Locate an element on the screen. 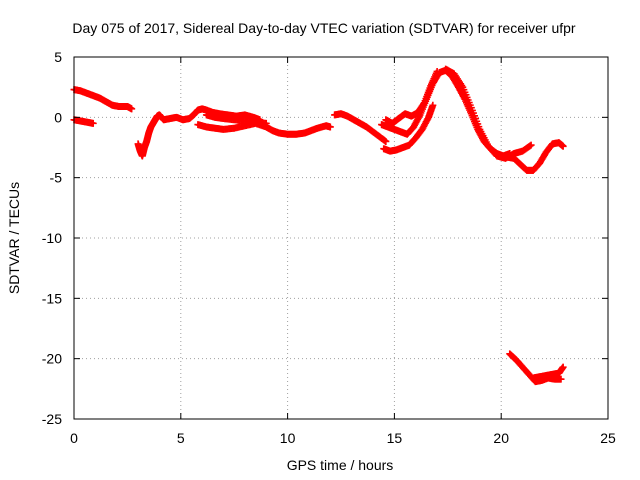 The width and height of the screenshot is (640, 480). series-arc-e is located at coordinates (236, 119).